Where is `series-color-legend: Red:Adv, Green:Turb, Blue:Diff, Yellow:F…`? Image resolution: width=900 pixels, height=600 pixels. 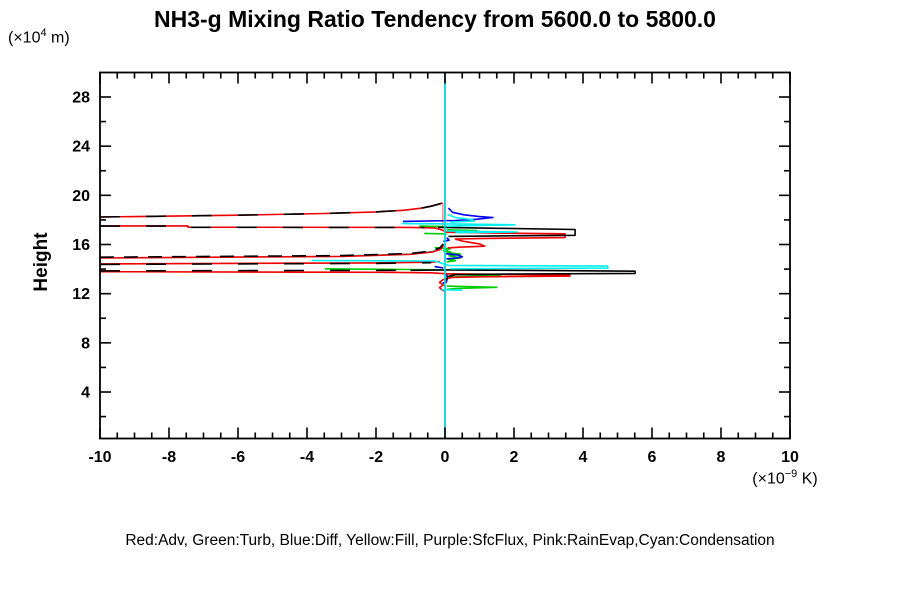 series-color-legend: Red:Adv, Green:Turb, Blue:Diff, Yellow:F… is located at coordinates (450, 540).